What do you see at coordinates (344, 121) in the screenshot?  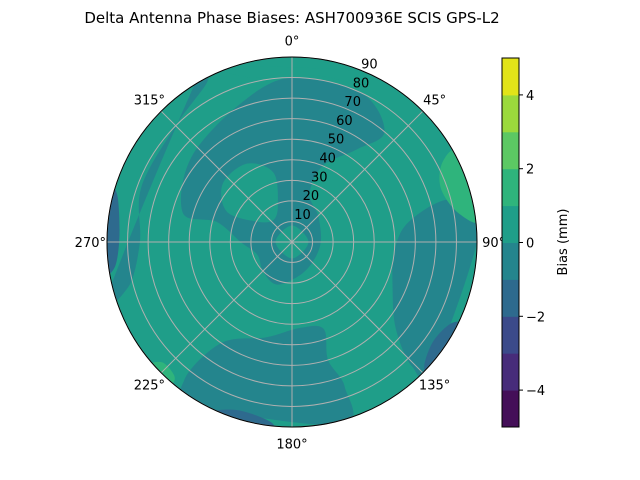 I see `r-tick-label: 60` at bounding box center [344, 121].